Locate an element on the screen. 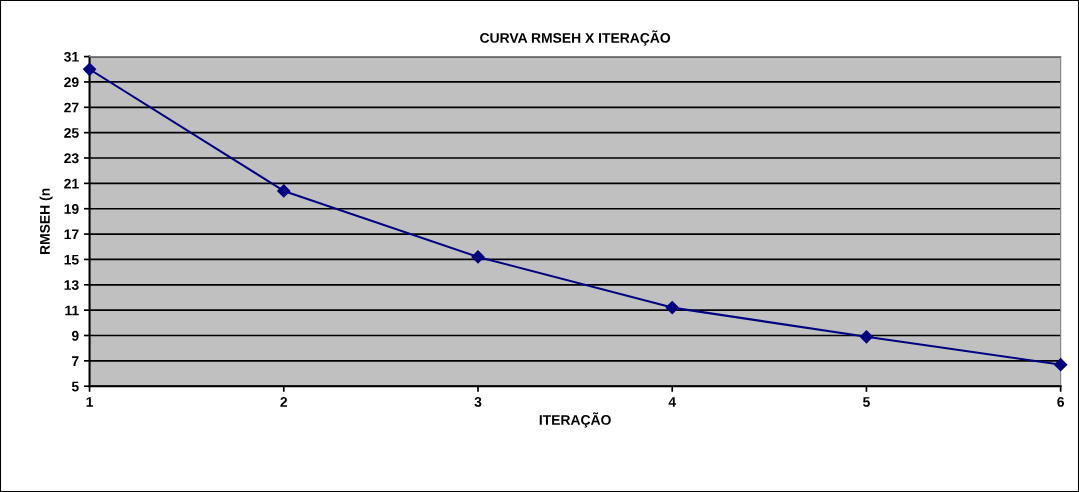  x-tick-label: 5 is located at coordinates (866, 402).